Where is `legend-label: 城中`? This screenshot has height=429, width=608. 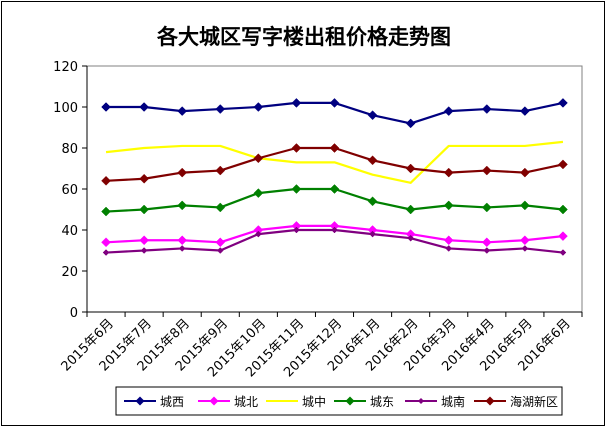 legend-label: 城中 is located at coordinates (314, 401).